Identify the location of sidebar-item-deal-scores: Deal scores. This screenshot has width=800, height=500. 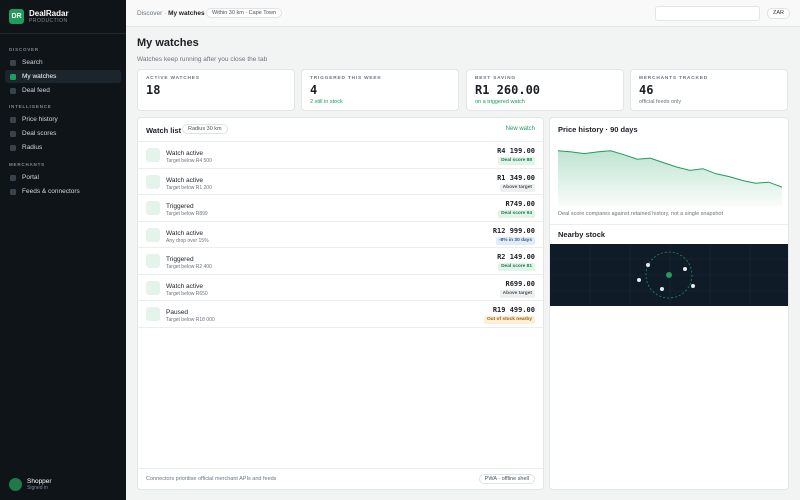
(63, 133).